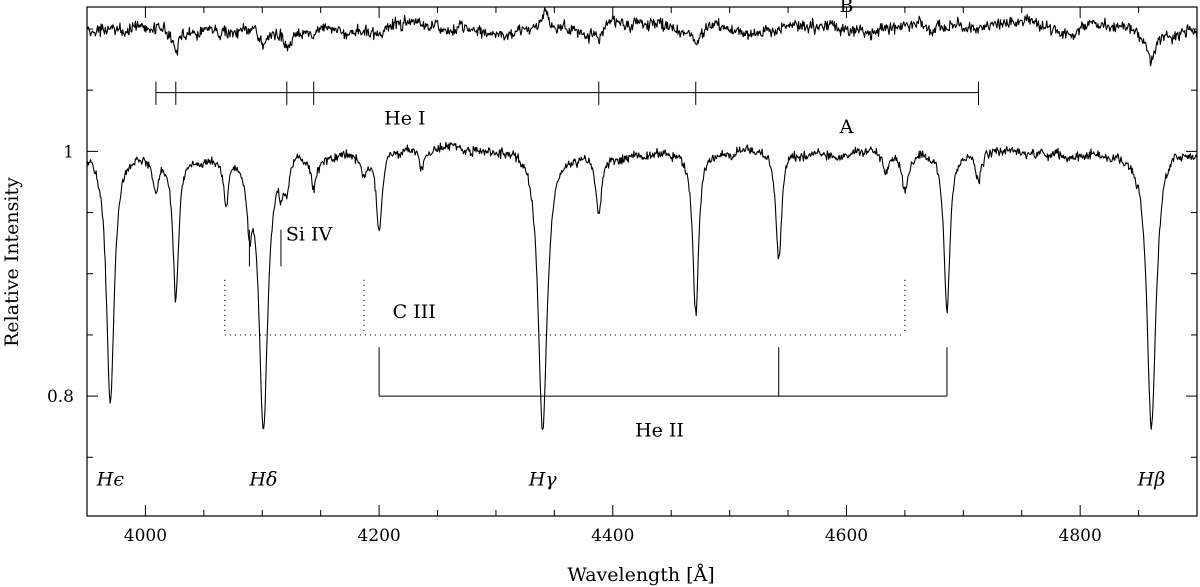 The width and height of the screenshot is (1200, 587). I want to click on x-tick-label: 4600, so click(846, 536).